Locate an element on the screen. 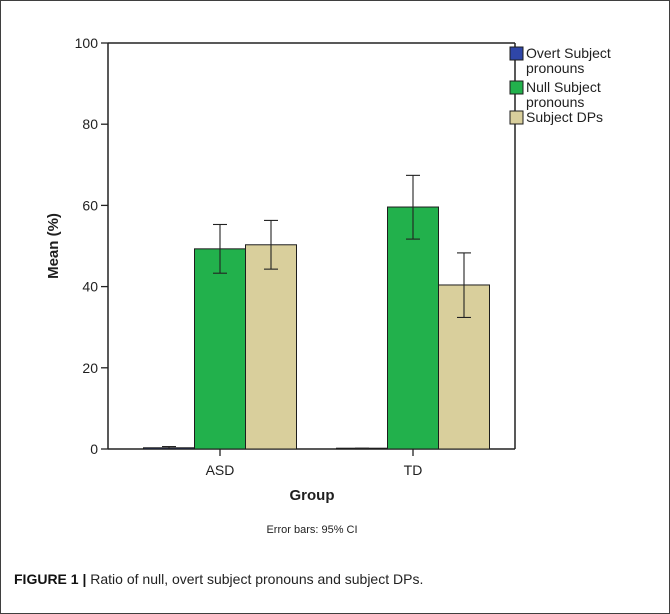 This screenshot has width=670, height=614. bar-null-subject-pronouns-asd is located at coordinates (220, 349).